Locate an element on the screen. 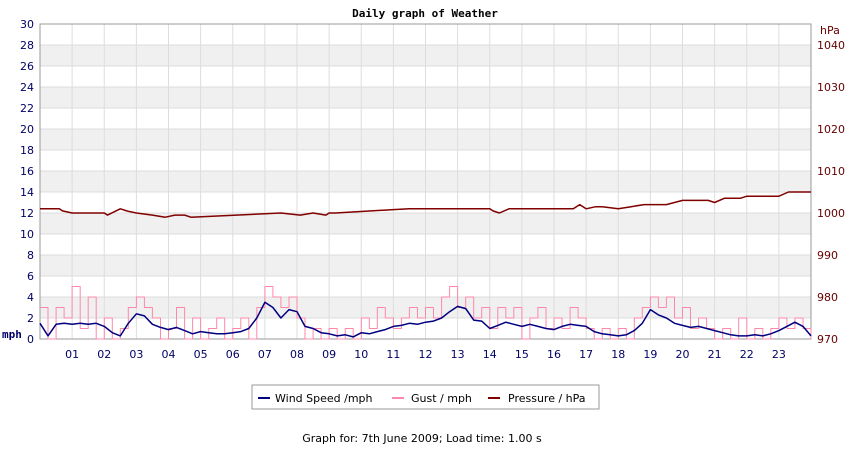 The image size is (850, 450). left-tick-label: 12 is located at coordinates (27, 213).